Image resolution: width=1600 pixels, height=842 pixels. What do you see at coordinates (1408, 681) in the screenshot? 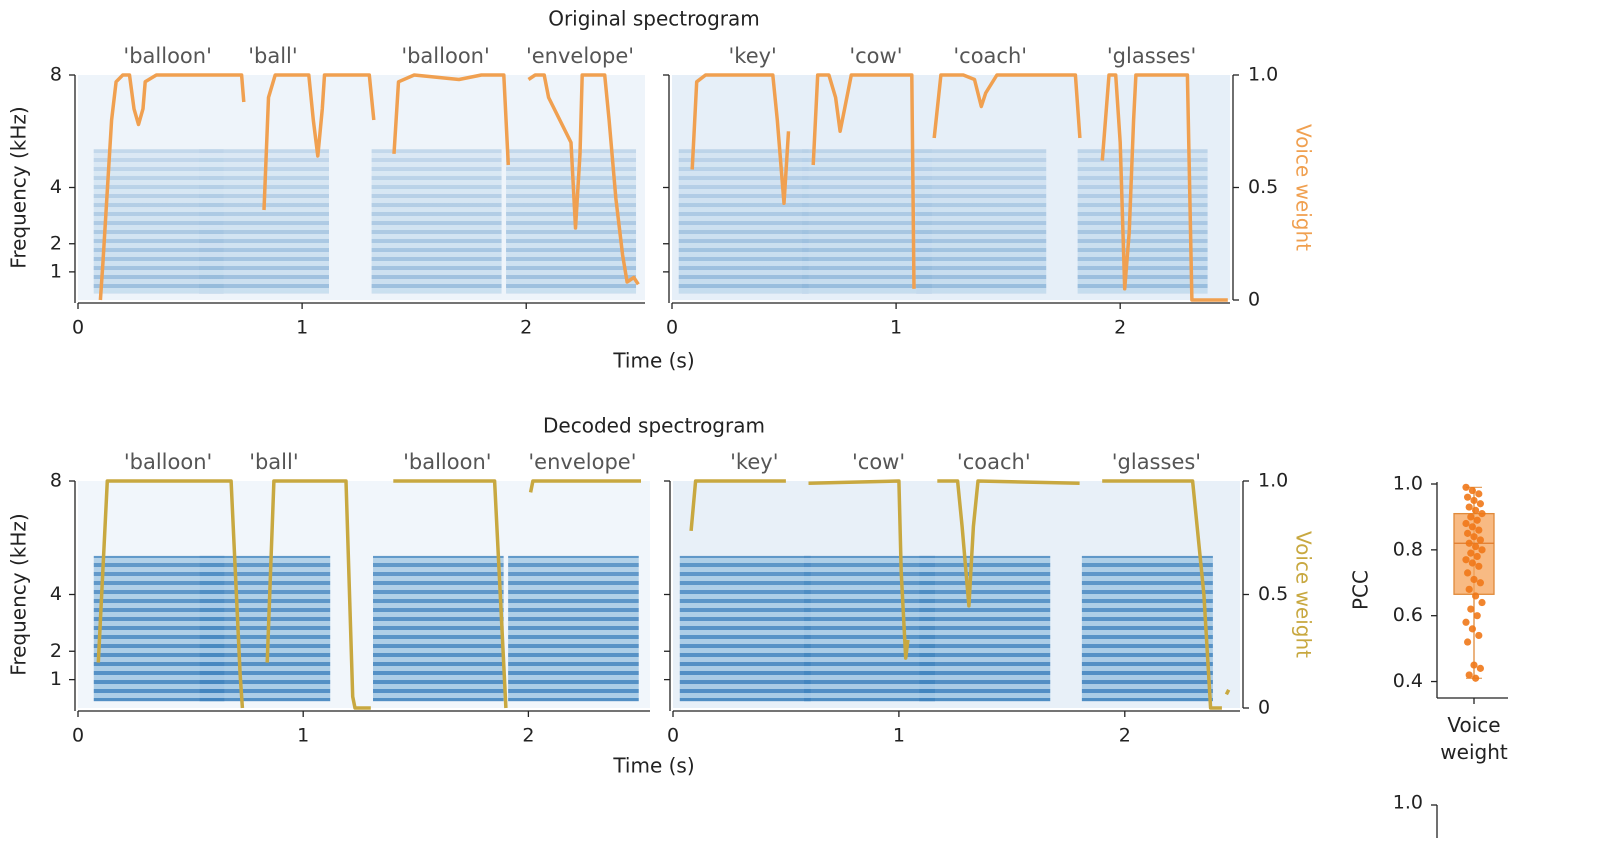
I see `y-tick-label: 0.4` at bounding box center [1408, 681].